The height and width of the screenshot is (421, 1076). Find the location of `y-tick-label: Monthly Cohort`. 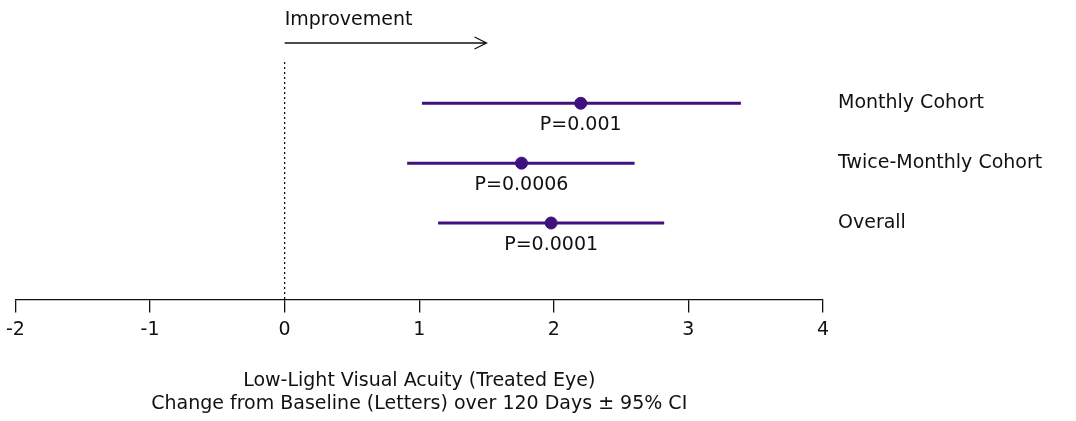

y-tick-label: Monthly Cohort is located at coordinates (911, 101).